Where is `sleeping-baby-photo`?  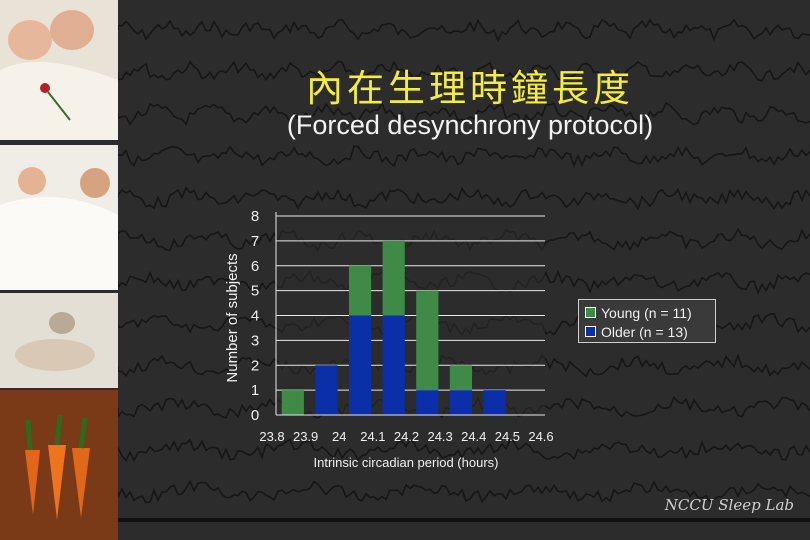
sleeping-baby-photo is located at coordinates (59, 340).